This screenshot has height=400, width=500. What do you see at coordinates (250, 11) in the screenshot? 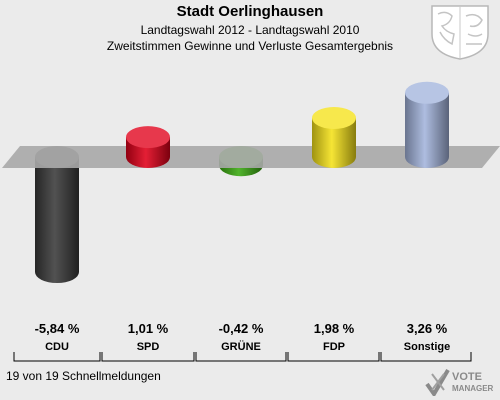
I see `page-title: Stadt Oerlinghausen` at bounding box center [250, 11].